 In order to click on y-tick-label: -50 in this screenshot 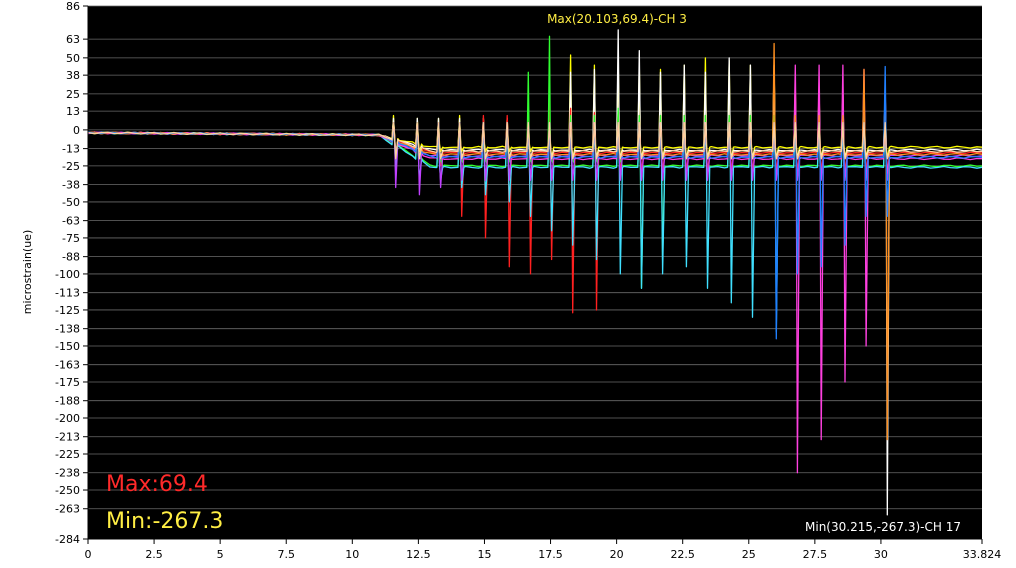, I will do `click(71, 202)`.